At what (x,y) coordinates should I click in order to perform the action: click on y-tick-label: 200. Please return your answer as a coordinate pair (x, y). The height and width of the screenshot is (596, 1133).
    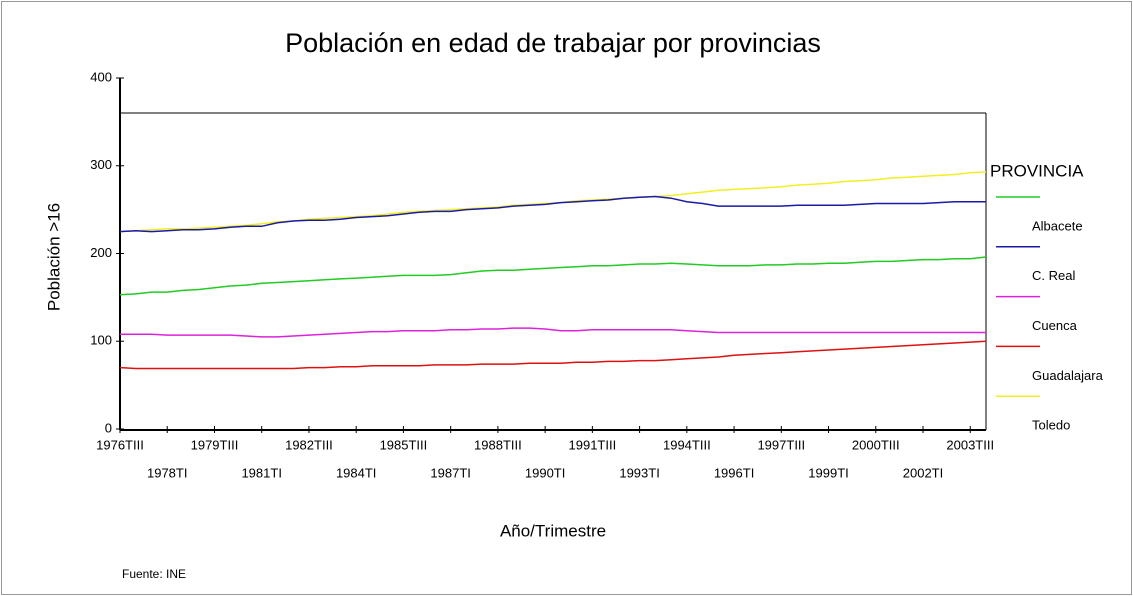
    Looking at the image, I should click on (101, 252).